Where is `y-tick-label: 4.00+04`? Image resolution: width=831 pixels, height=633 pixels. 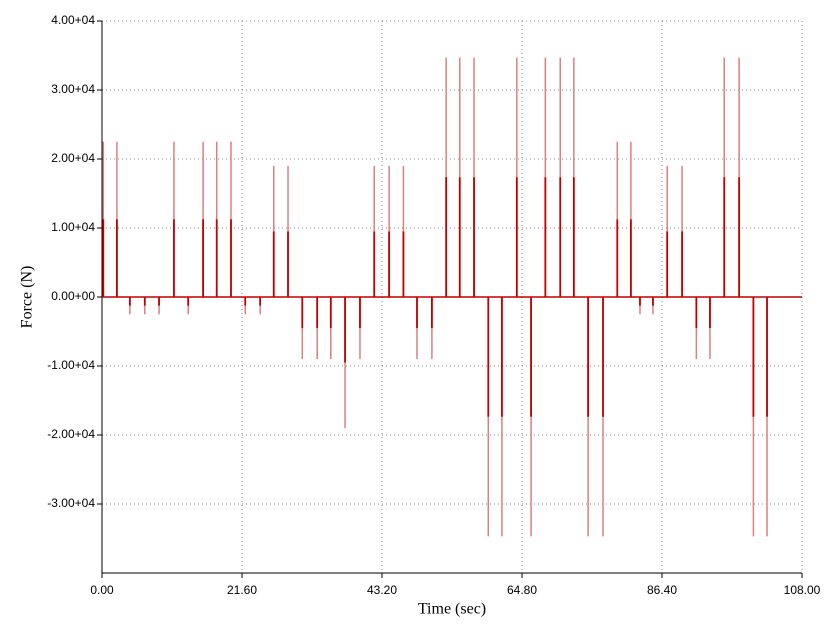 y-tick-label: 4.00+04 is located at coordinates (73, 20).